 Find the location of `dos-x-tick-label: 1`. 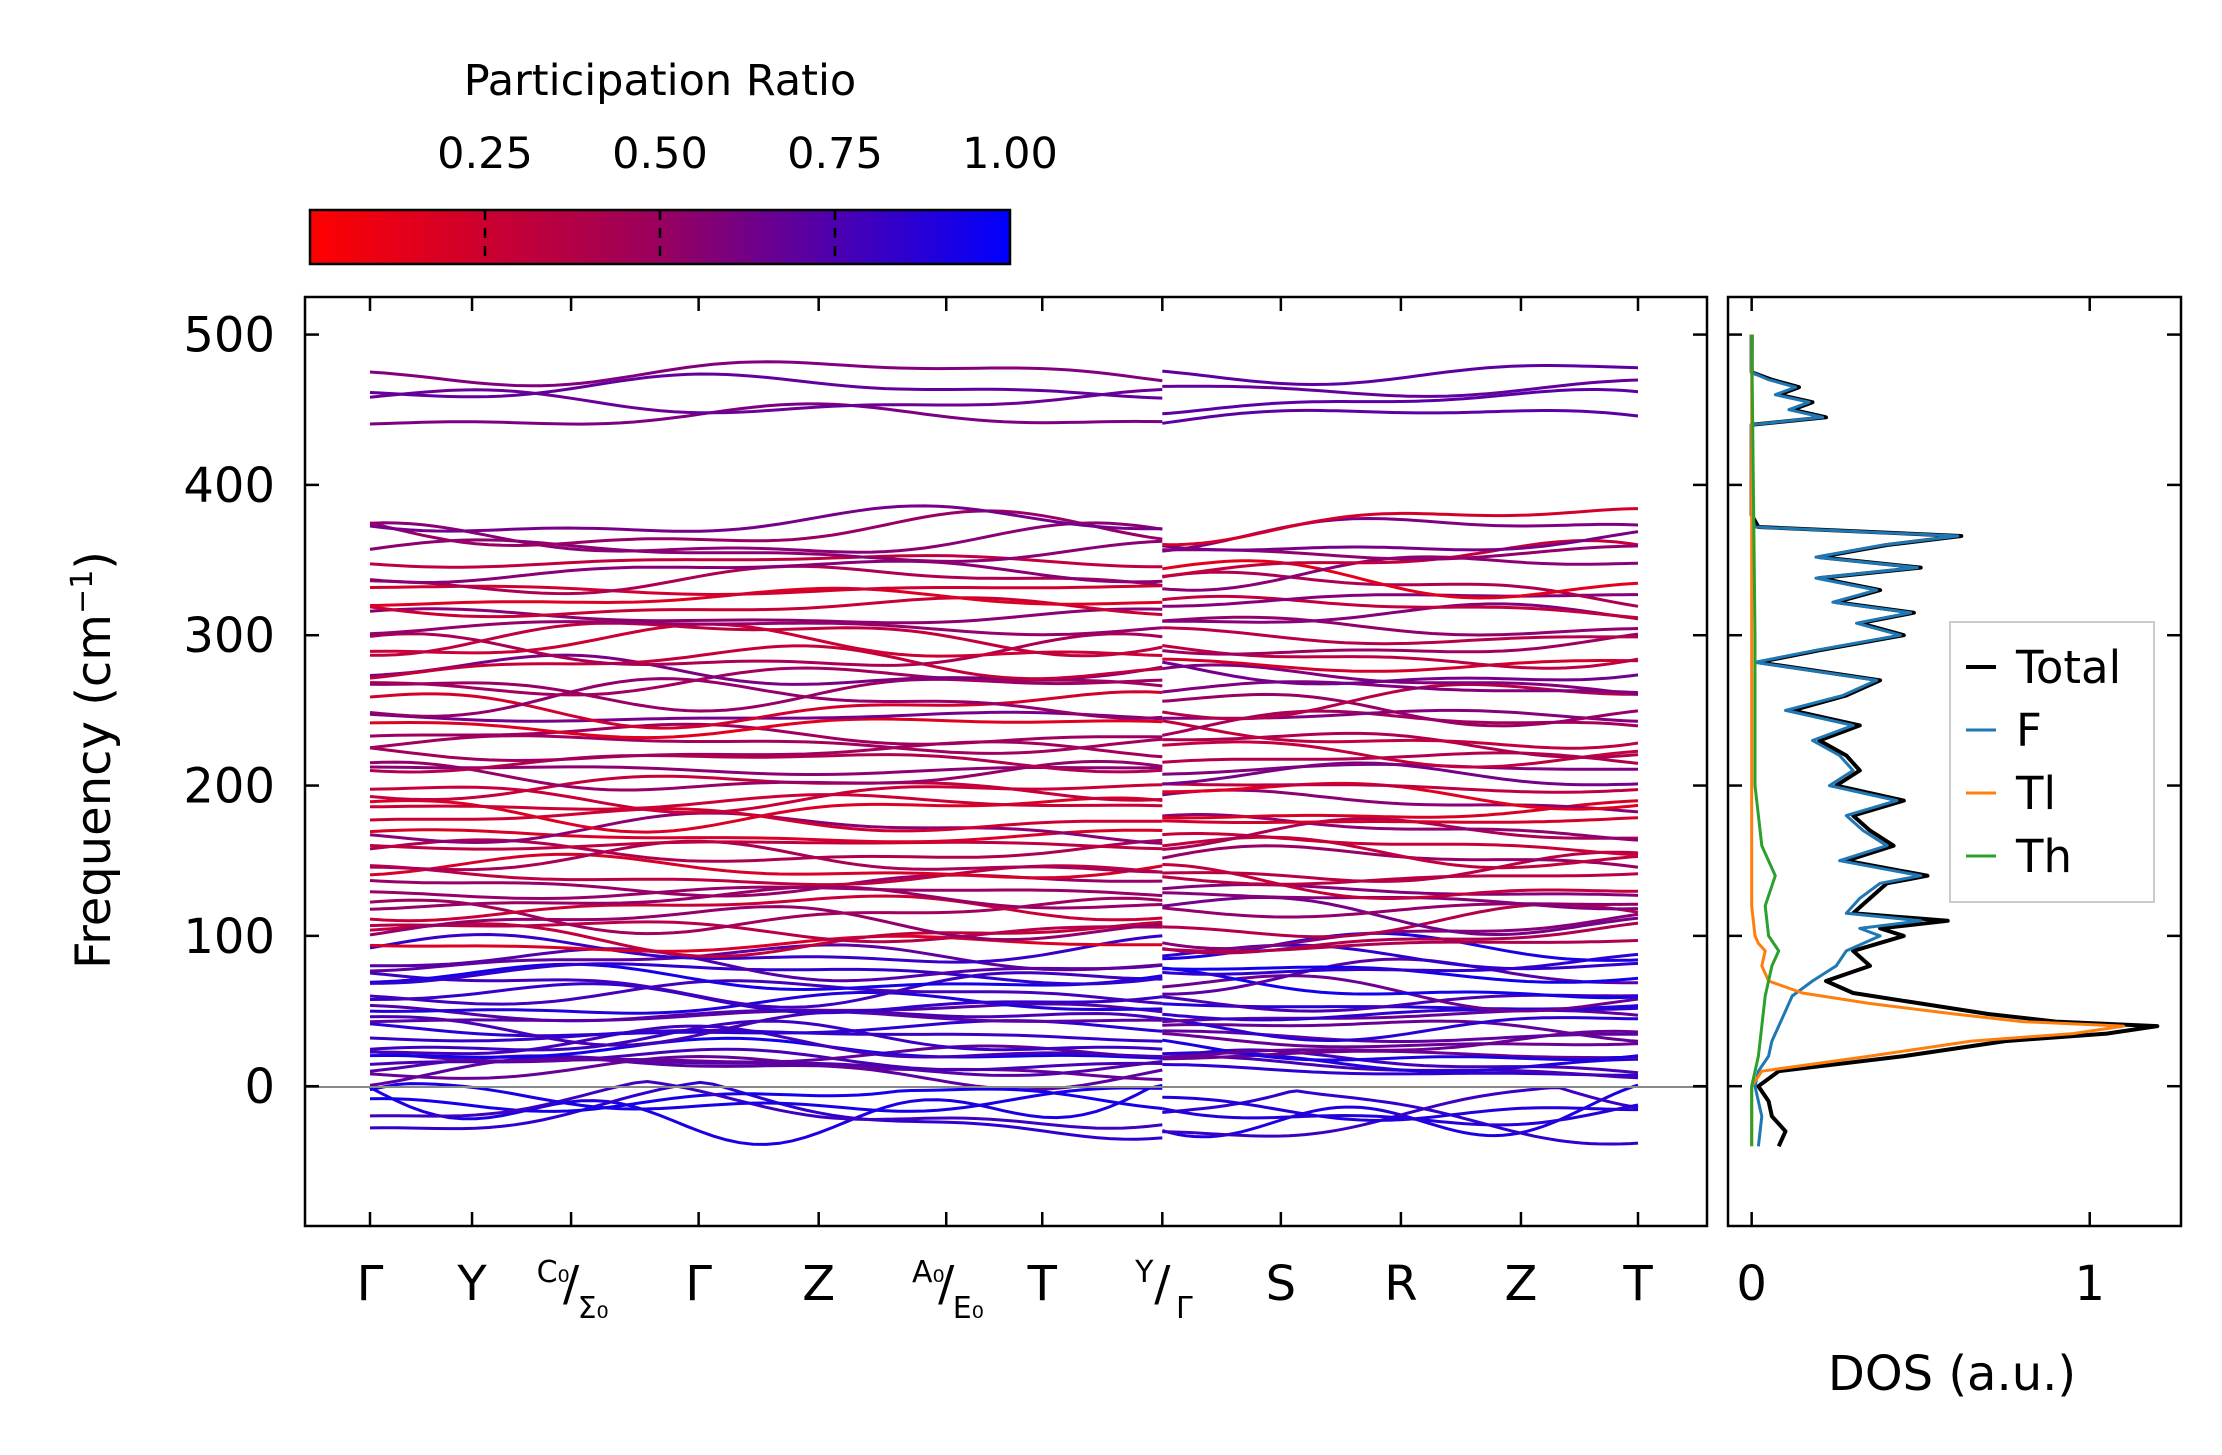

dos-x-tick-label: 1 is located at coordinates (2089, 1284).